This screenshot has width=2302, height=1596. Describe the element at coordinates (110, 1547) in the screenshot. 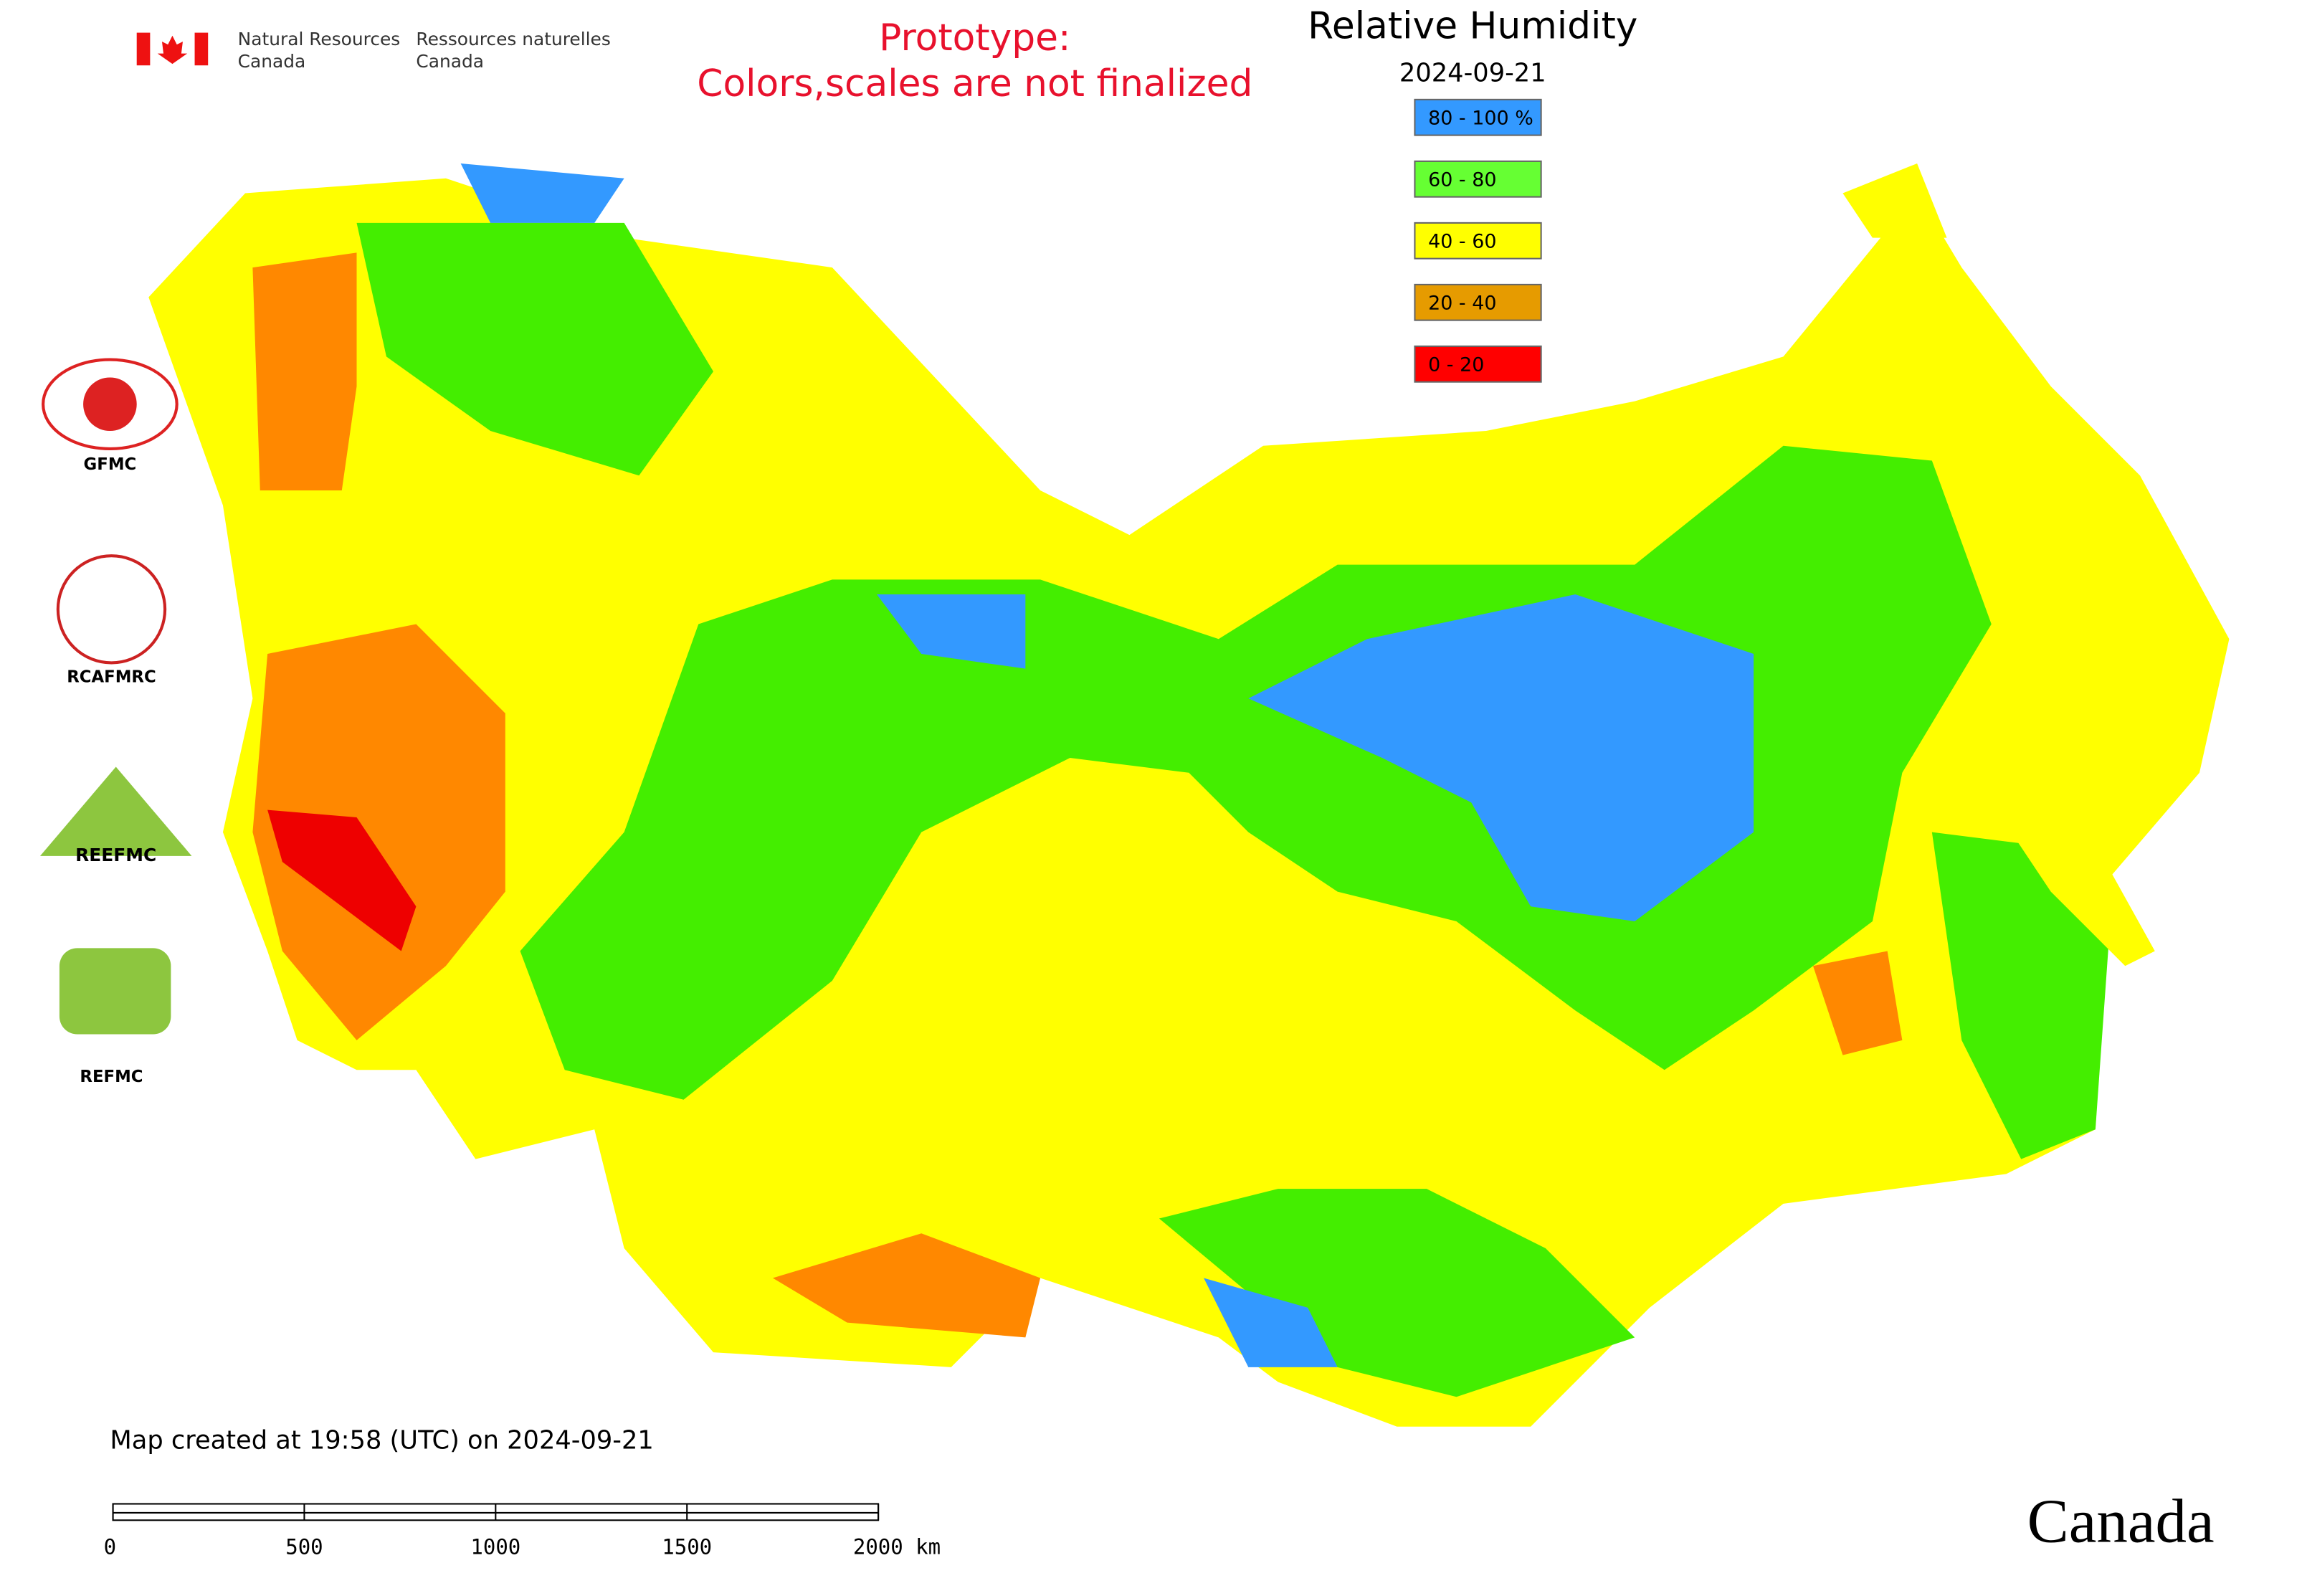

I see `scale-label: 0` at that location.